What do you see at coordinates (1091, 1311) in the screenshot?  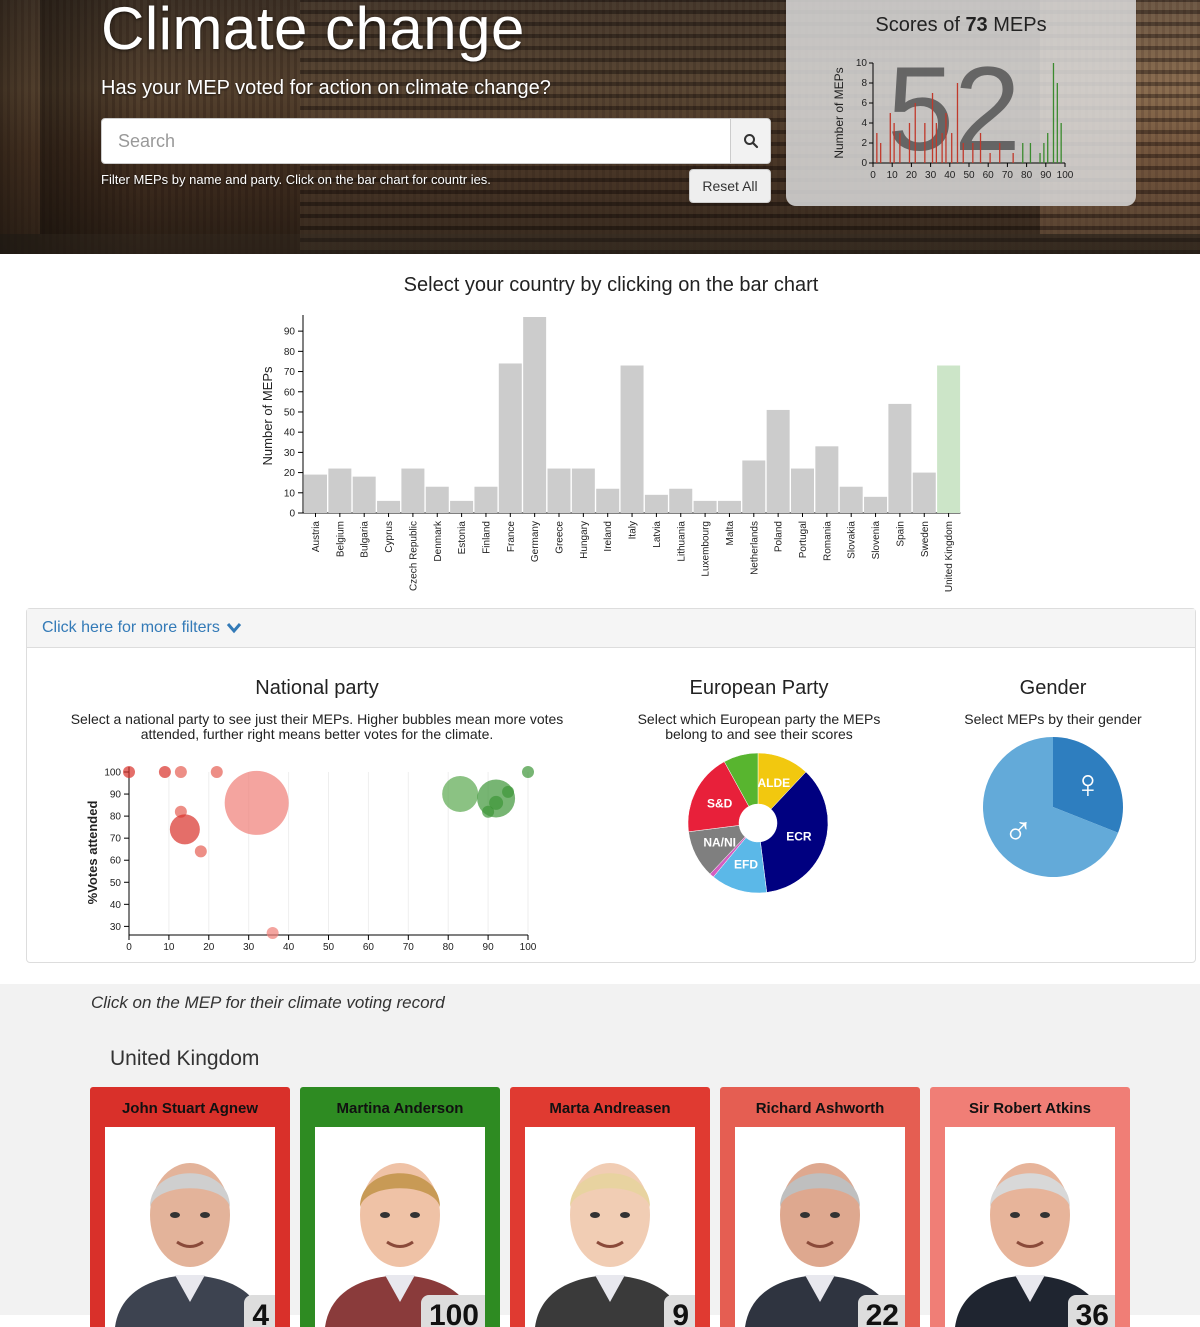 I see `mep-score: 36` at bounding box center [1091, 1311].